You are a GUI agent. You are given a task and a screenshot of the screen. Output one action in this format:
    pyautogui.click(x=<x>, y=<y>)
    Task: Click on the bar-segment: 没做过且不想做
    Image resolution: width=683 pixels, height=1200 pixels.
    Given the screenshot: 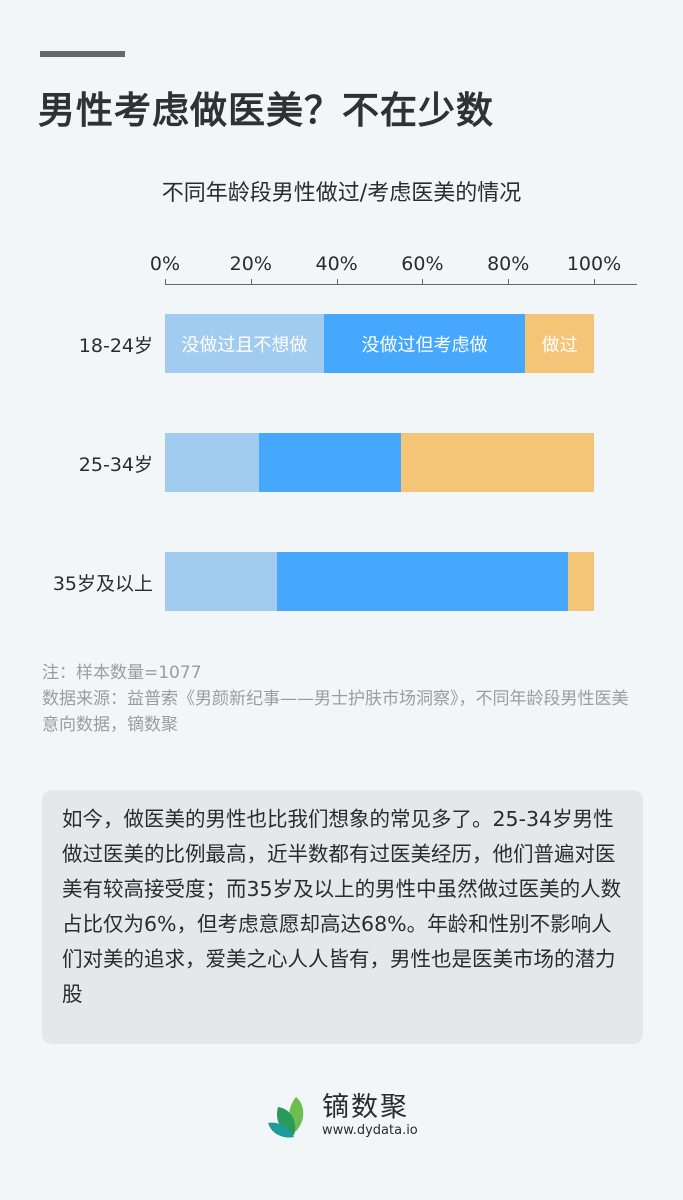 What is the action you would take?
    pyautogui.click(x=244, y=343)
    